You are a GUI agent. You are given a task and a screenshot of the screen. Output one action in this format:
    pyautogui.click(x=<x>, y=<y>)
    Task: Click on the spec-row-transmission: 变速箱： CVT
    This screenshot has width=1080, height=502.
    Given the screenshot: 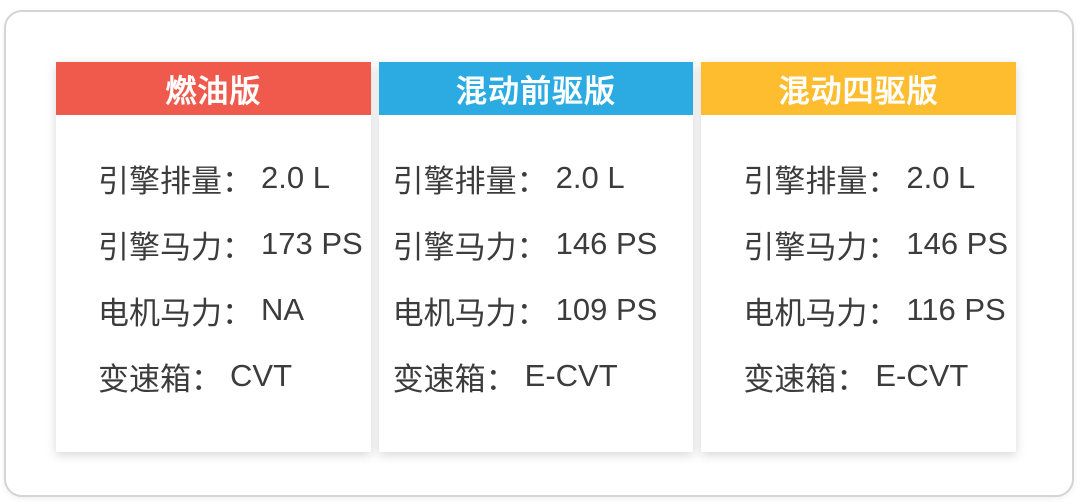 What is the action you would take?
    pyautogui.click(x=234, y=376)
    